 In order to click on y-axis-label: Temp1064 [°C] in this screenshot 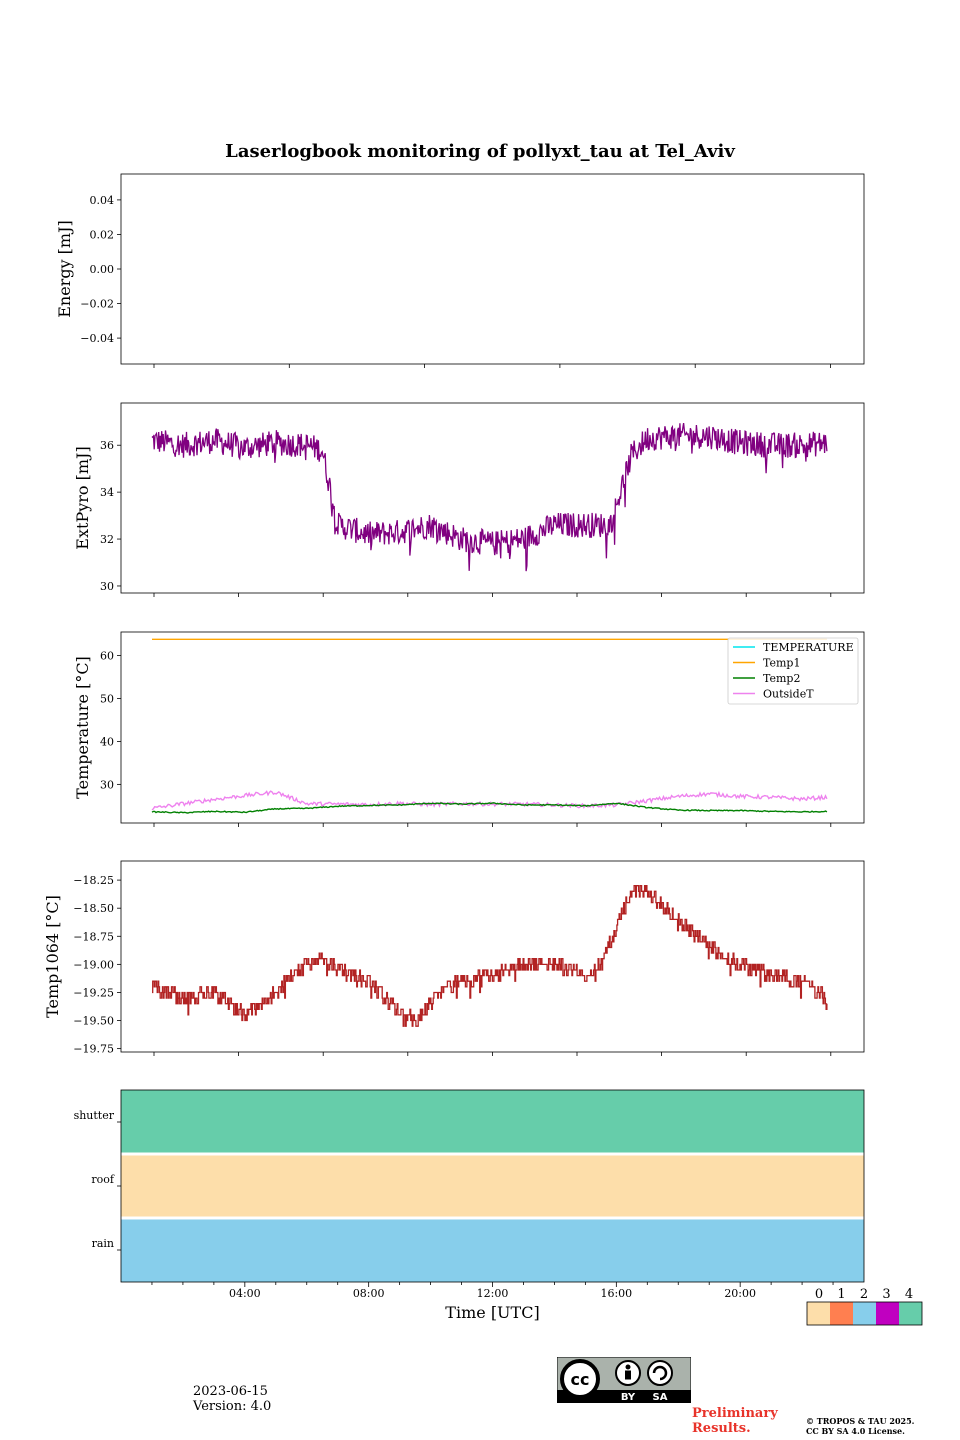, I will do `click(52, 956)`.